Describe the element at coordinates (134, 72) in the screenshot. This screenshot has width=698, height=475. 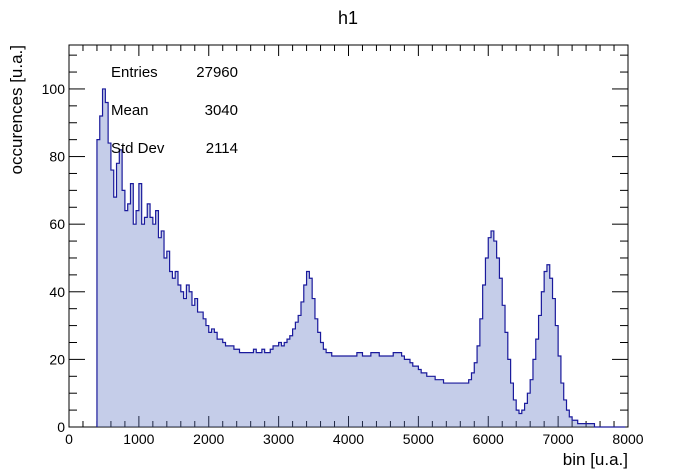
I see `stat-label: Entries` at that location.